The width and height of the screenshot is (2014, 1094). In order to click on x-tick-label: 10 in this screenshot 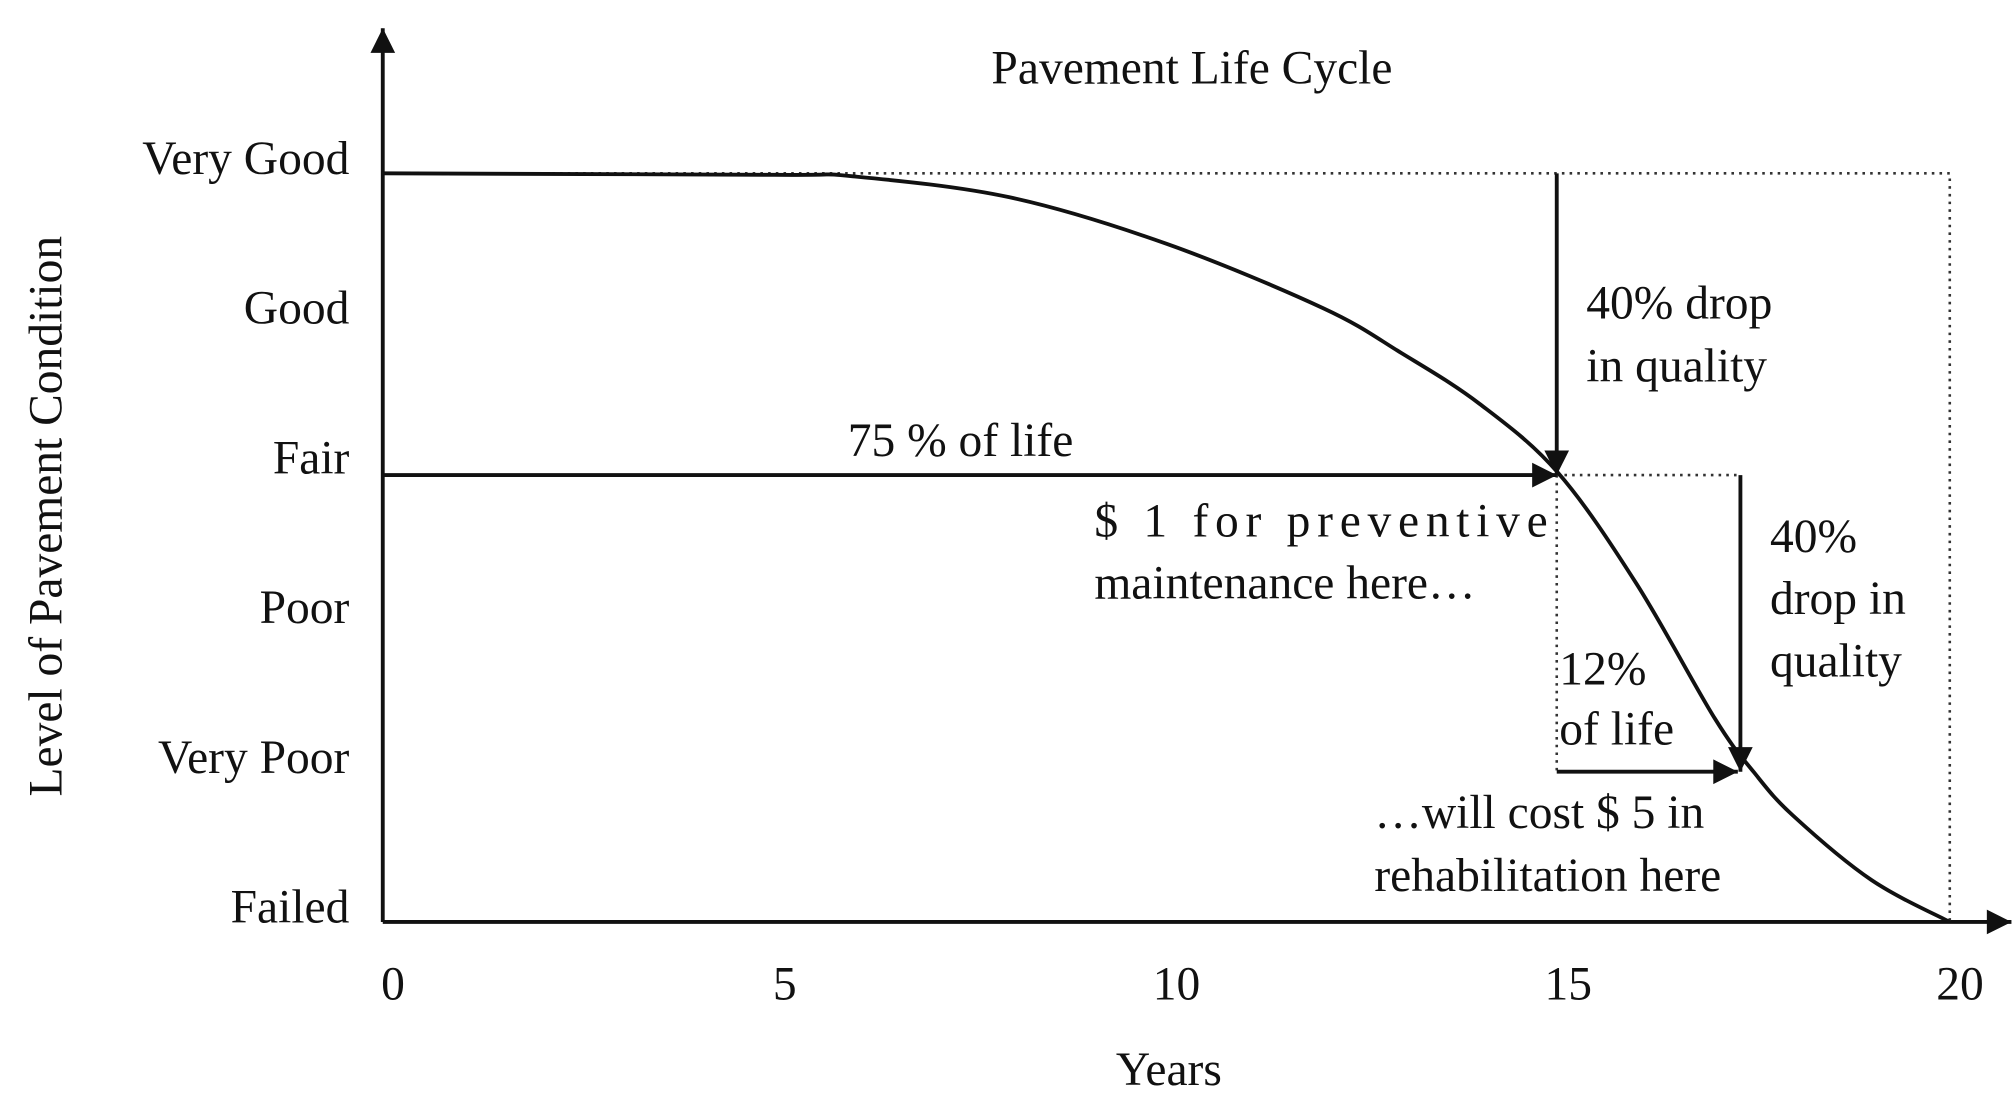, I will do `click(1177, 985)`.